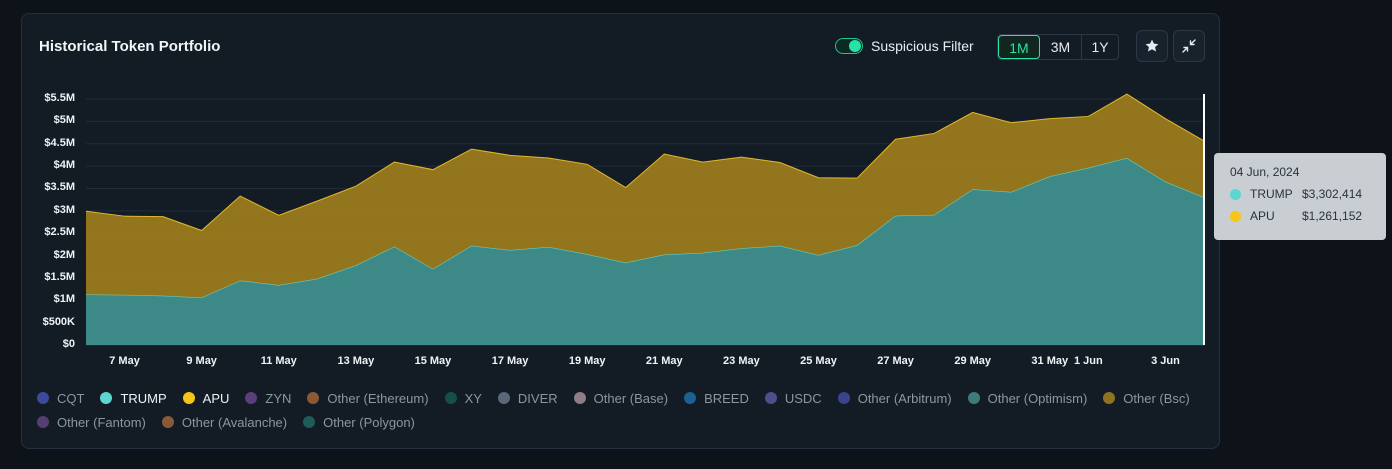  Describe the element at coordinates (64, 209) in the screenshot. I see `y-tick-label: $3M` at that location.